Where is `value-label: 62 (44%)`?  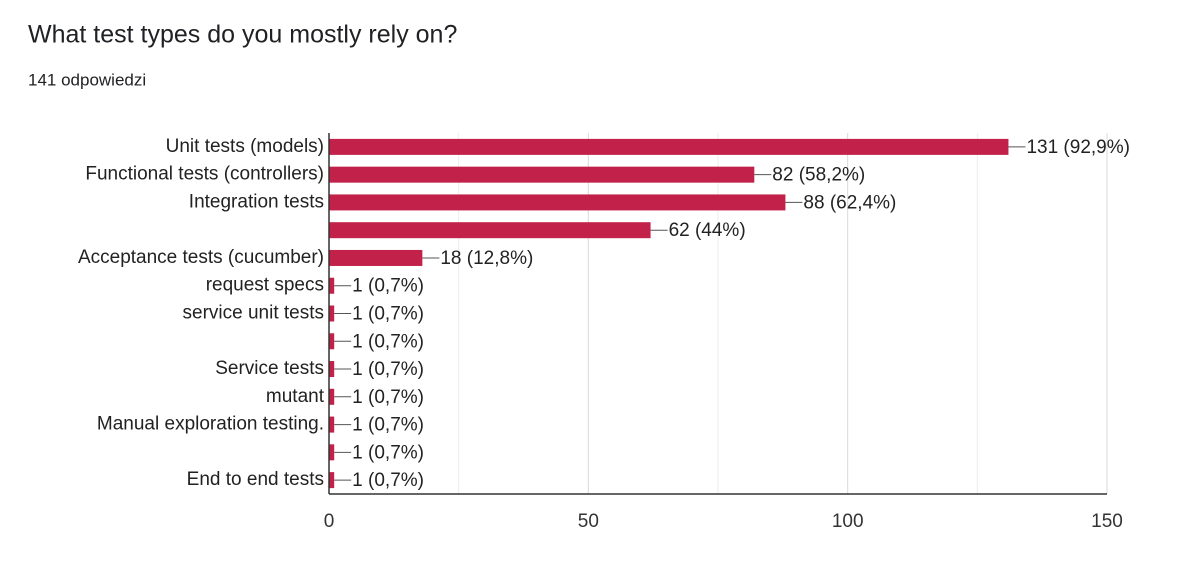
value-label: 62 (44%) is located at coordinates (707, 230).